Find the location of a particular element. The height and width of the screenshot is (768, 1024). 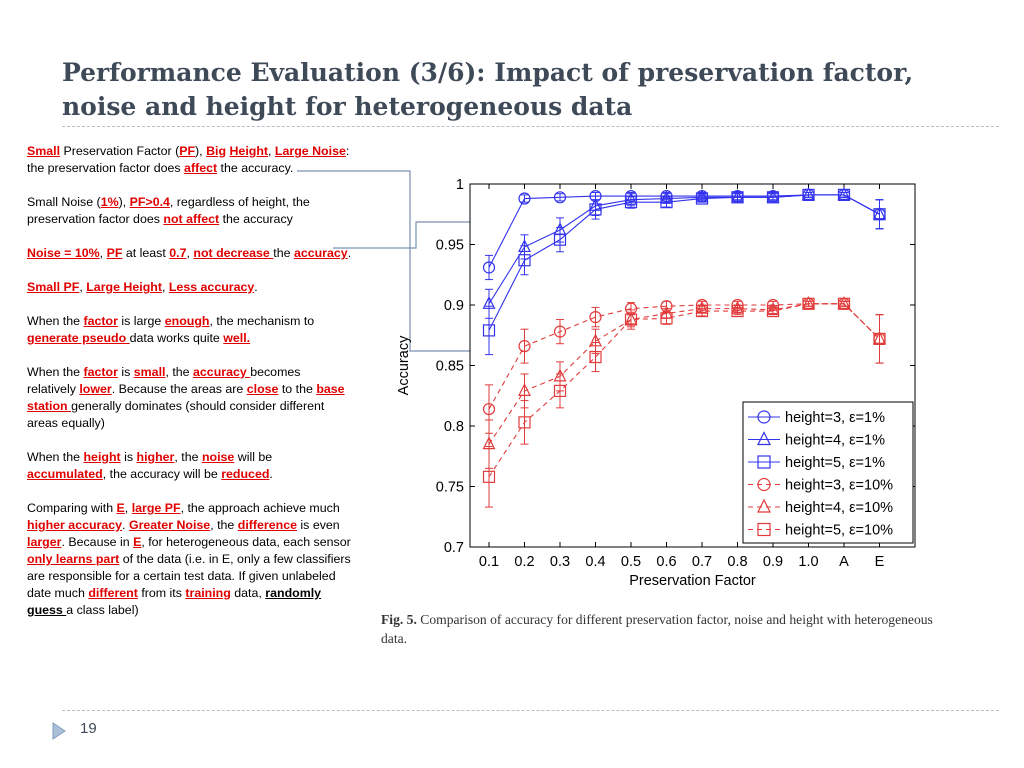

y-tick-label: 0.8 is located at coordinates (454, 427).